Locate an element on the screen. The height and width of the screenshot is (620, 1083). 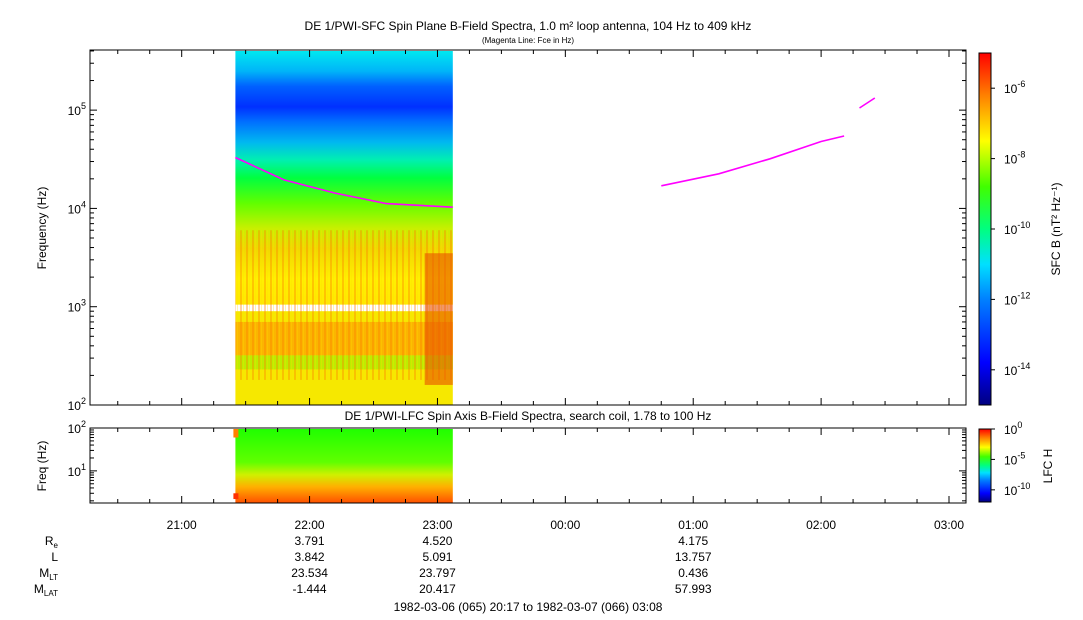
lfc-colorbar: 10⁰ 10⁻⁵ 10⁻¹⁰ LFC H is located at coordinates (1016, 461).